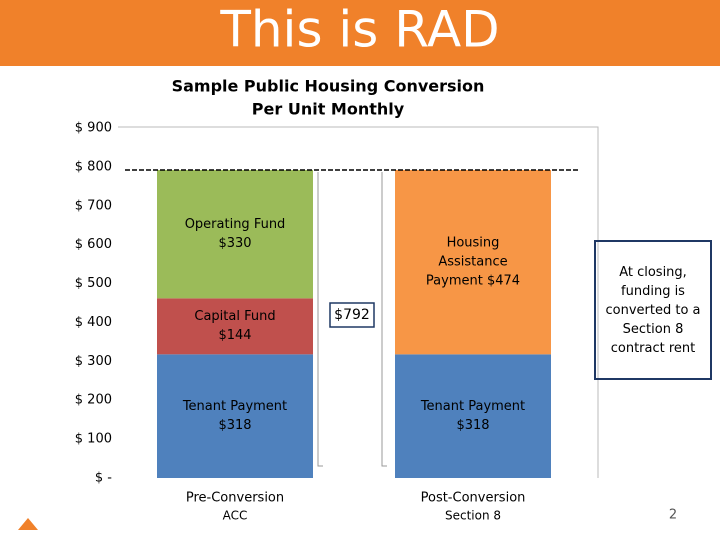 This screenshot has height=540, width=720. What do you see at coordinates (328, 86) in the screenshot?
I see `chart-title: Sample Public Housing Conversion` at bounding box center [328, 86].